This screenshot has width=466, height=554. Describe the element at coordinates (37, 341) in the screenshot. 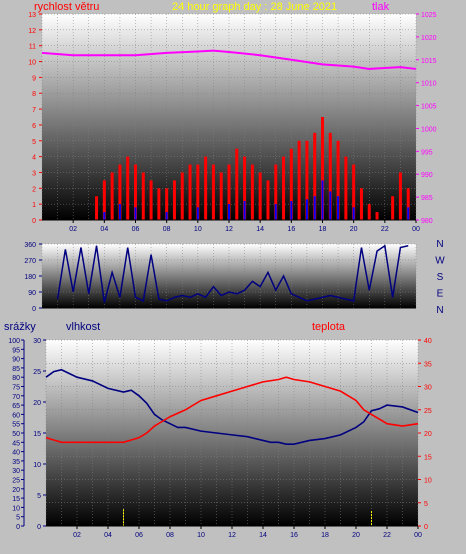

I see `humidity-tick-label: 30` at that location.